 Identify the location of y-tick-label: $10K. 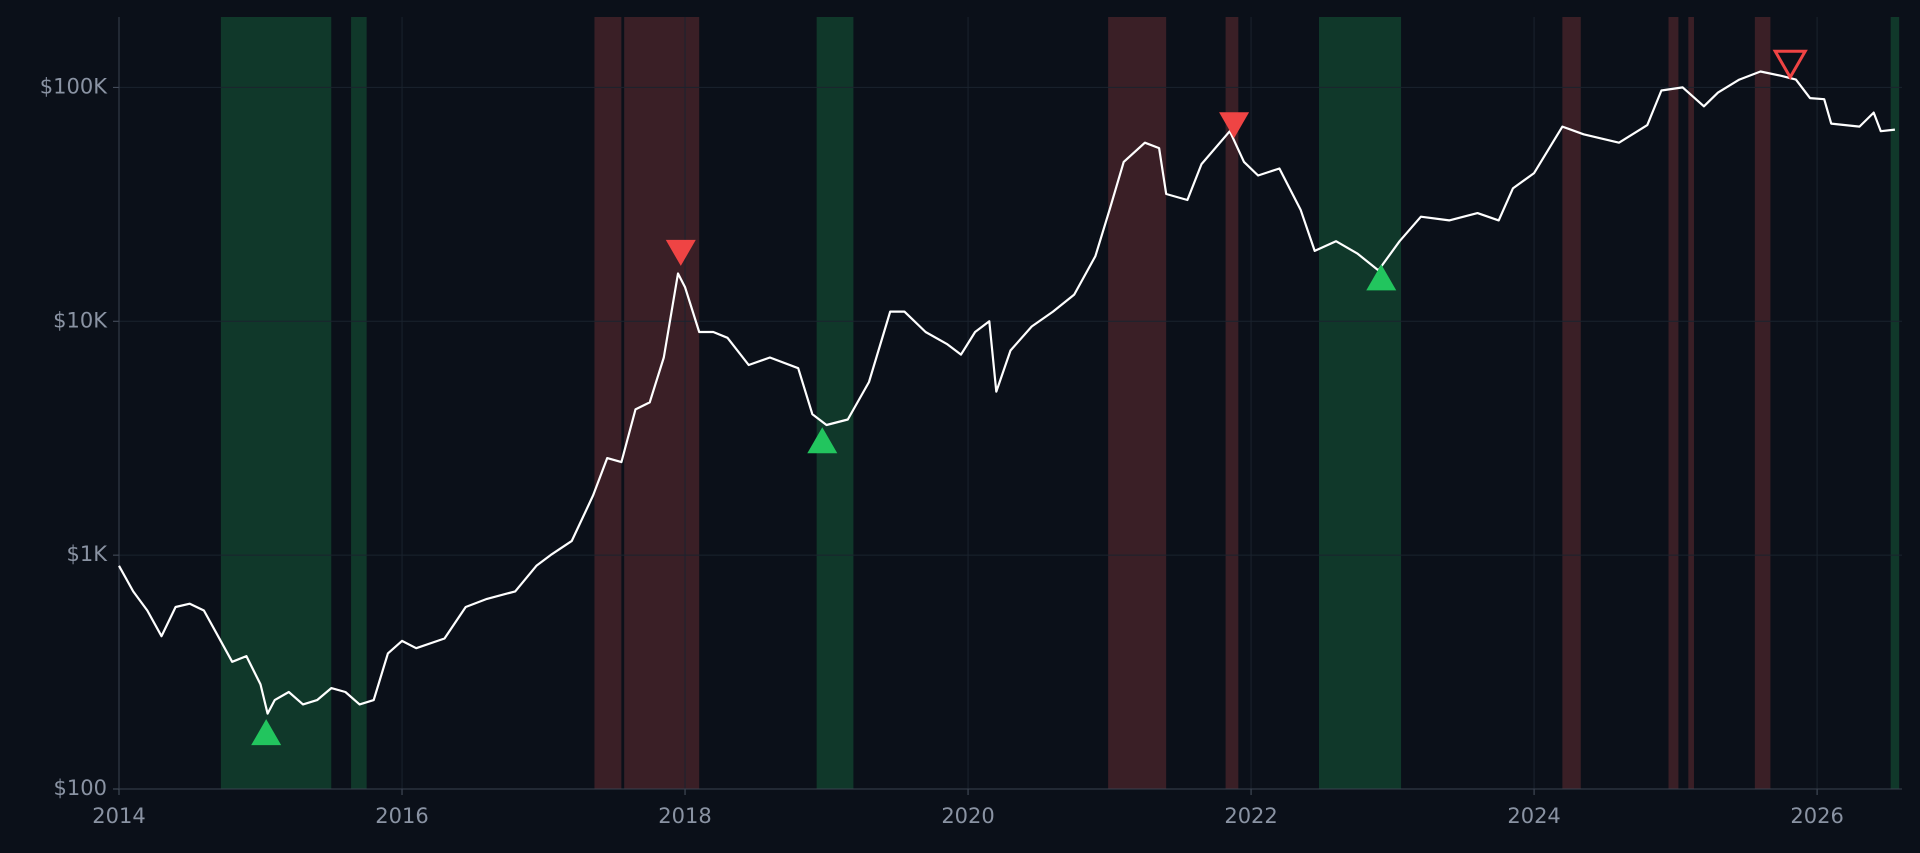
(80, 320).